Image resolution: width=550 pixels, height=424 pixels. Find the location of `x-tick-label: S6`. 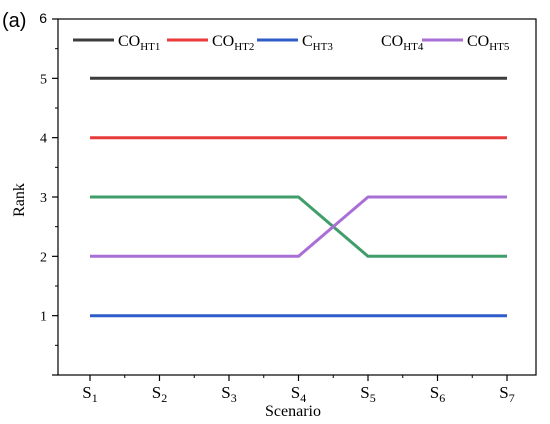

x-tick-label: S6 is located at coordinates (437, 394).